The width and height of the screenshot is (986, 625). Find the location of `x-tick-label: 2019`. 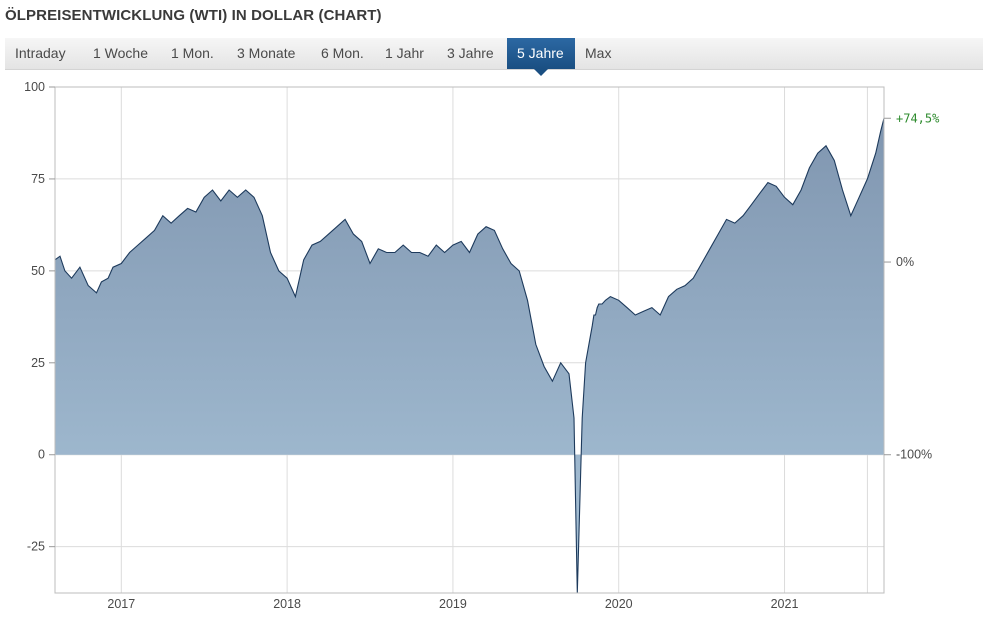

x-tick-label: 2019 is located at coordinates (453, 604).